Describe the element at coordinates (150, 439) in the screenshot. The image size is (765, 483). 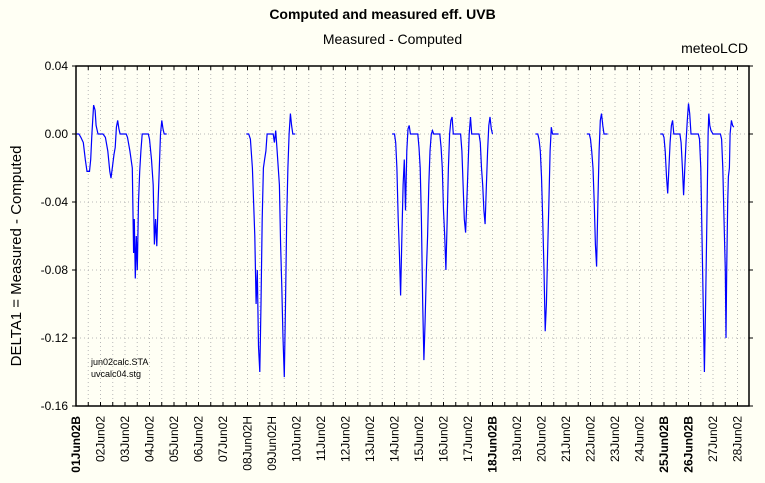
I see `x-tick-label: 04Jun02` at that location.